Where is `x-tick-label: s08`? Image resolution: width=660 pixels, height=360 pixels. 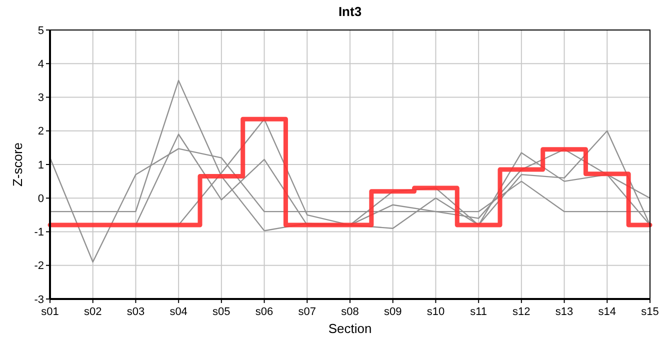 x-tick-label: s08 is located at coordinates (350, 312).